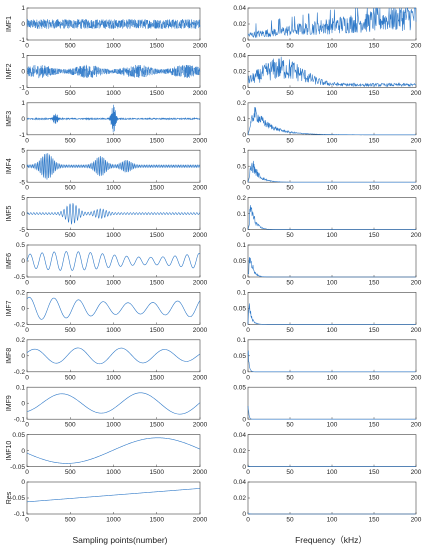 This screenshot has height=550, width=423. What do you see at coordinates (9, 451) in the screenshot?
I see `y-axis-label: IMF10` at bounding box center [9, 451].